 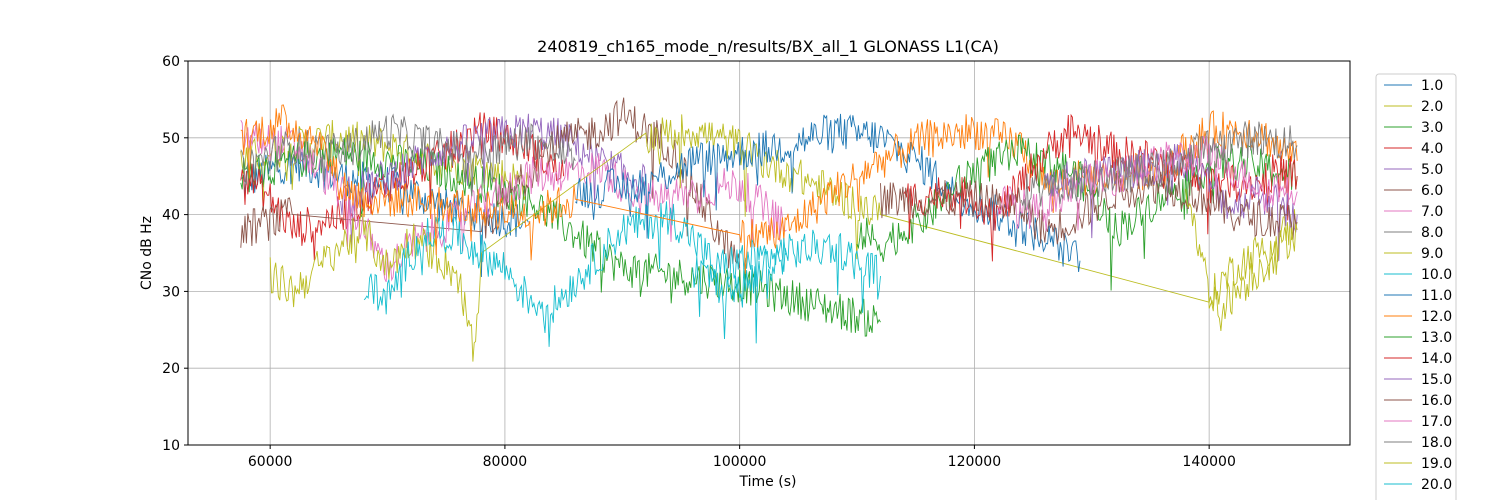 What do you see at coordinates (1436, 359) in the screenshot?
I see `legend-entry: 14.0` at bounding box center [1436, 359].